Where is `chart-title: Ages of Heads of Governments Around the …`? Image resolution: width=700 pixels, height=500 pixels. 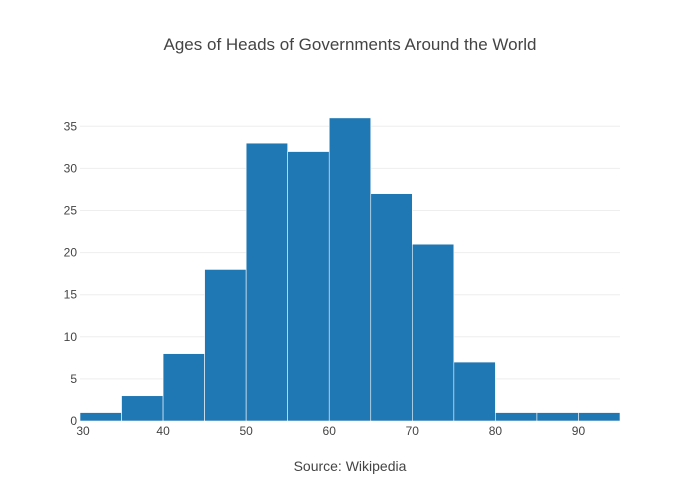
chart-title: Ages of Heads of Governments Around the … is located at coordinates (350, 44).